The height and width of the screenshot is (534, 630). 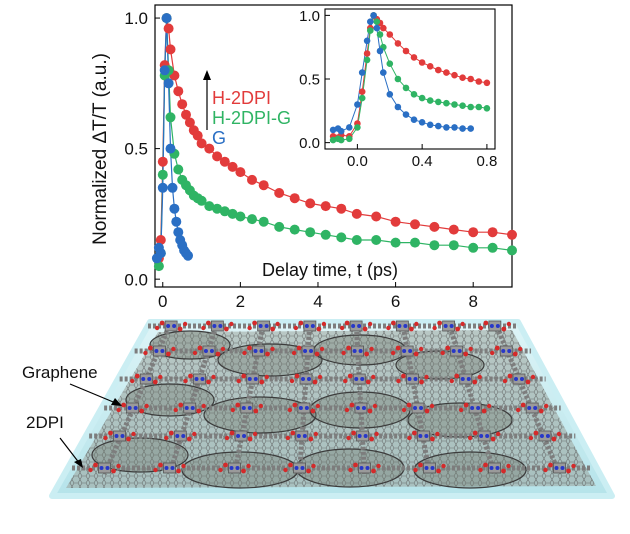 I want to click on inset-frame, so click(x=410, y=79).